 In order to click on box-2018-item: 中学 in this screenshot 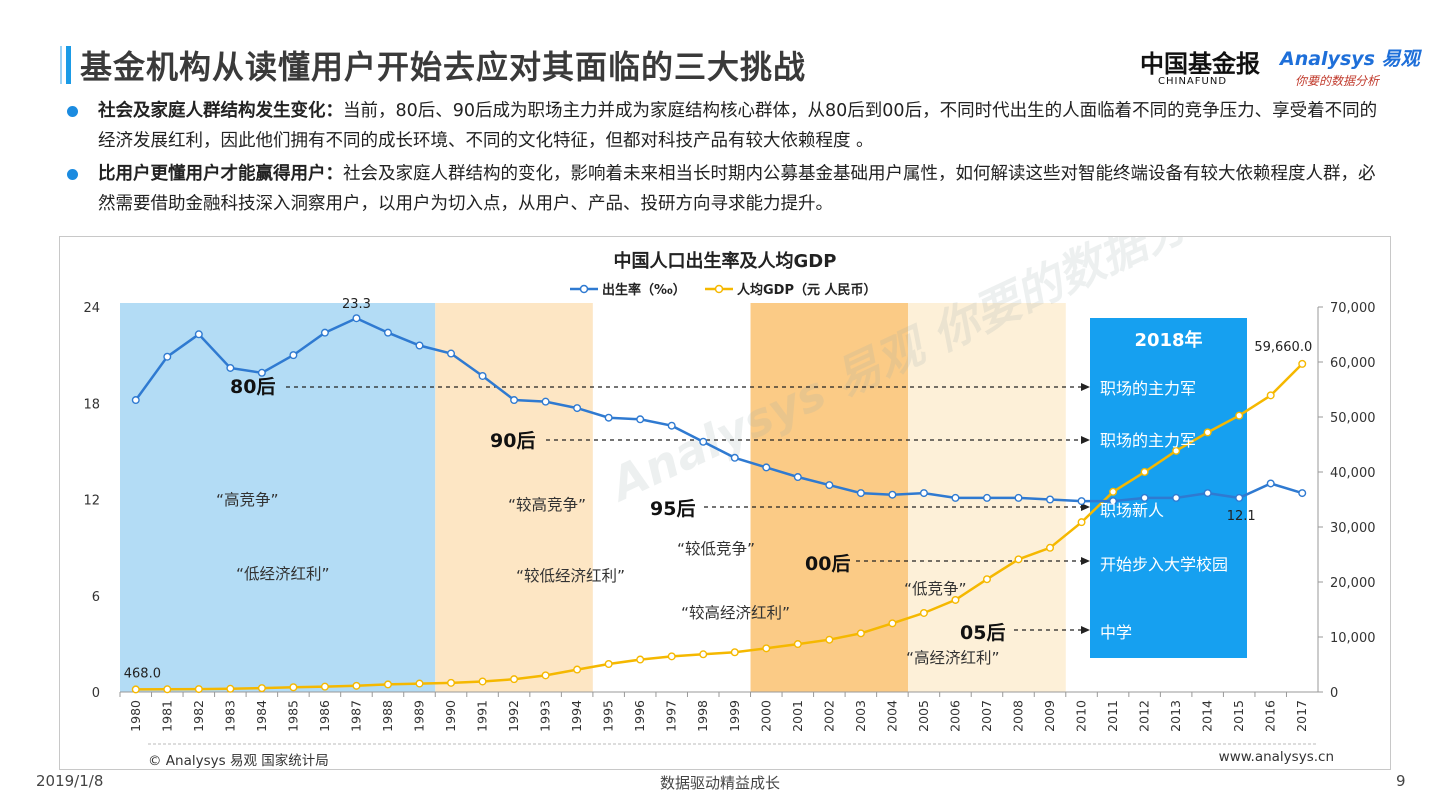, I will do `click(1116, 632)`.